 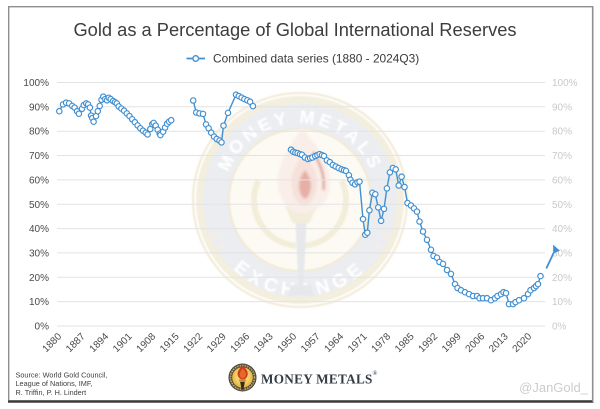 What do you see at coordinates (62, 375) in the screenshot?
I see `svg-text: Source: World Gold Council,` at bounding box center [62, 375].